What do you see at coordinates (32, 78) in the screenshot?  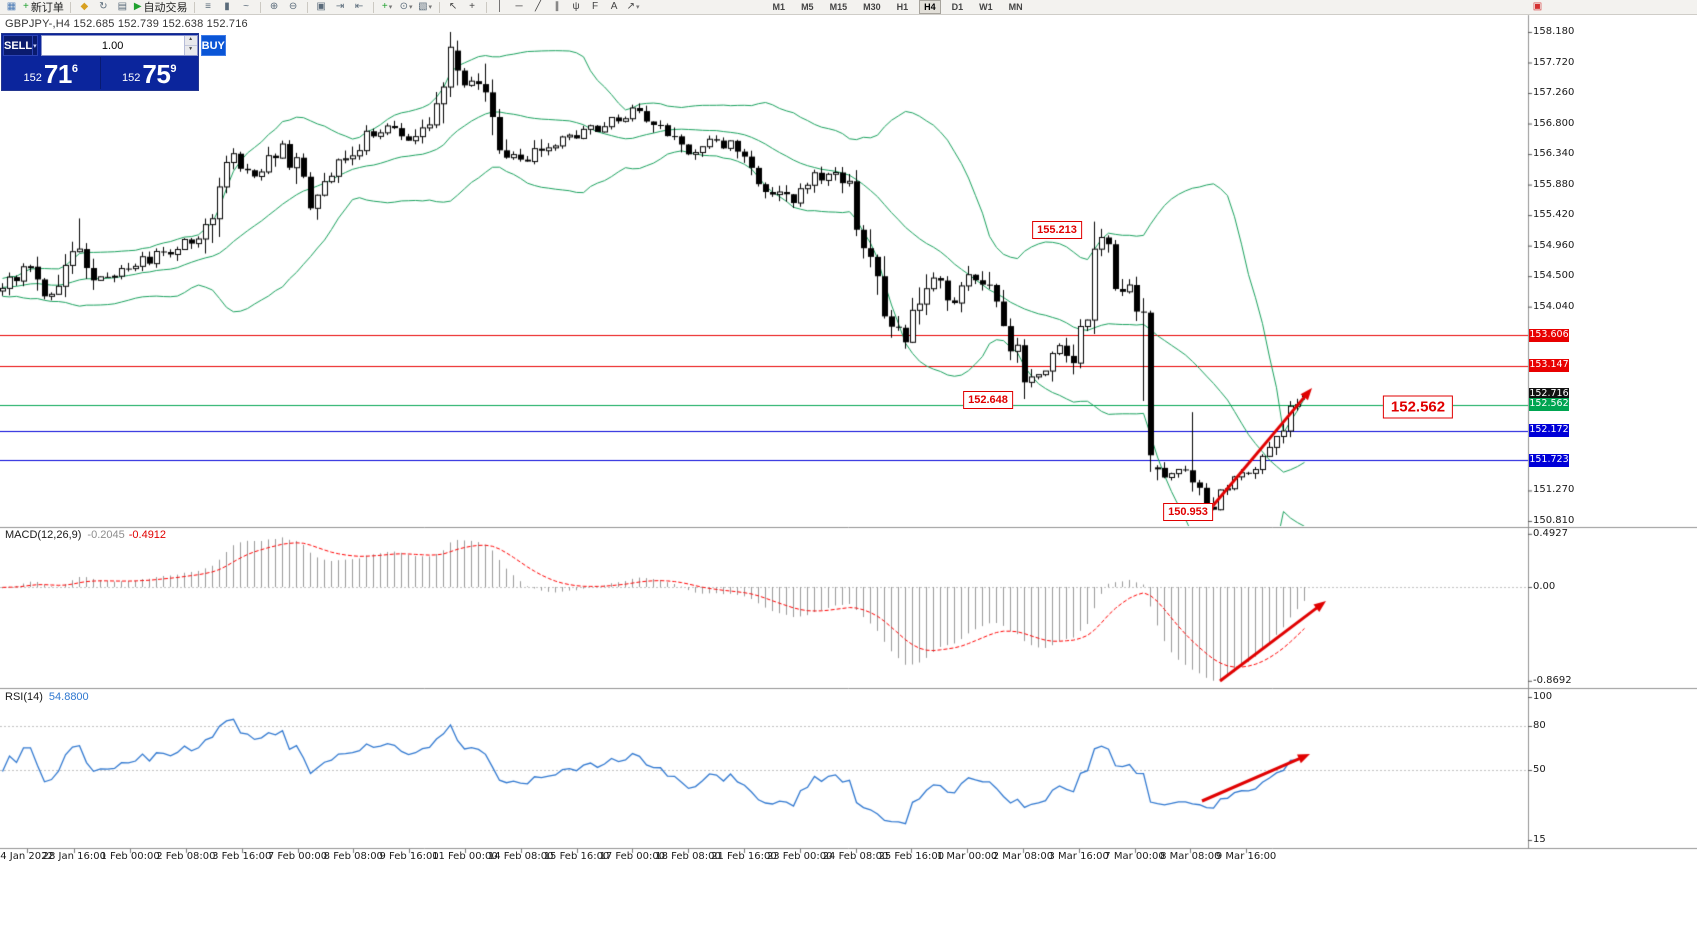 I see `sell-price-integer: 152` at bounding box center [32, 78].